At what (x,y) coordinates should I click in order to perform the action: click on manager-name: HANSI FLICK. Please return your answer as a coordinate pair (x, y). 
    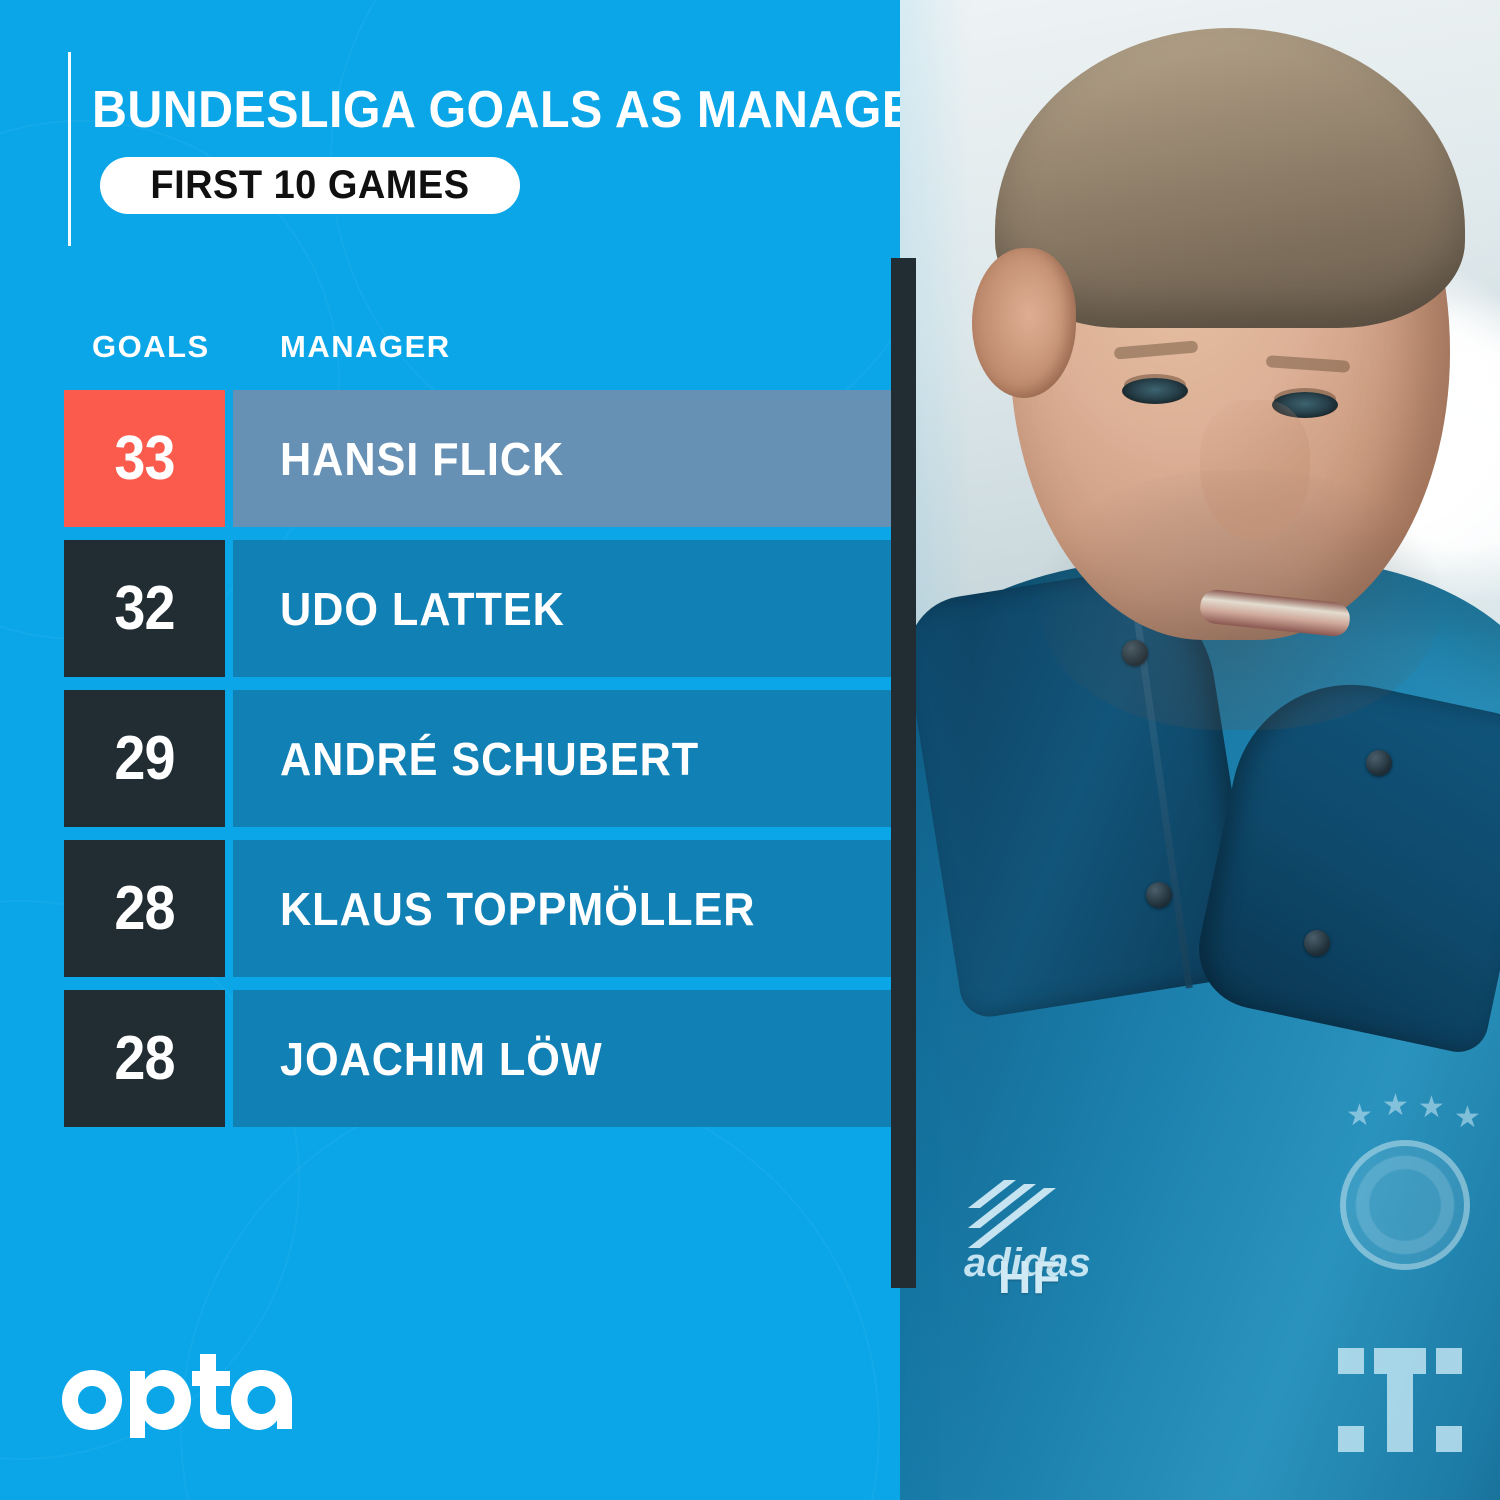
    Looking at the image, I should click on (422, 458).